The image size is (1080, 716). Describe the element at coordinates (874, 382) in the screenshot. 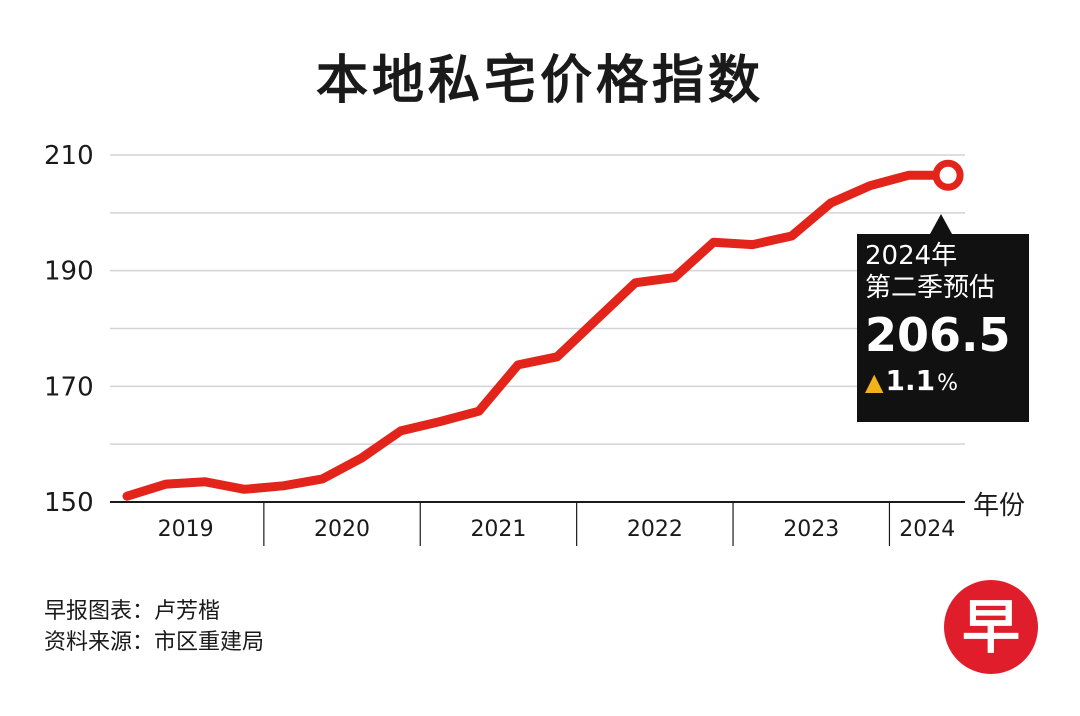

I see `up-triangle-icon: ▲` at that location.